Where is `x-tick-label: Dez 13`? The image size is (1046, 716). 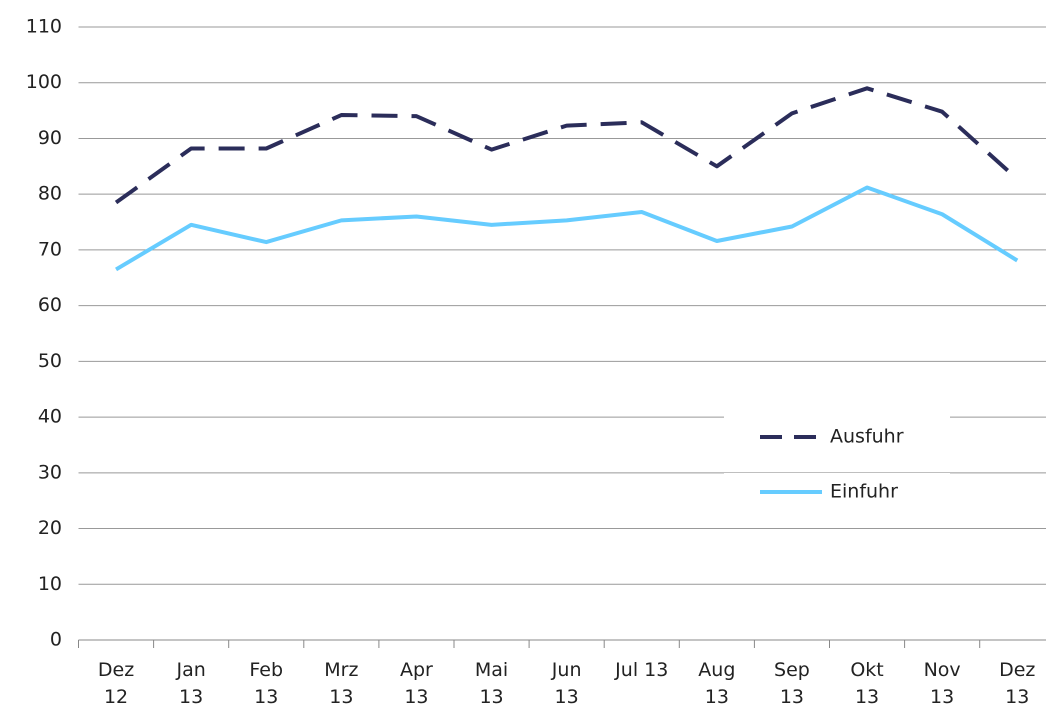 x-tick-label: Dez 13 is located at coordinates (1017, 683).